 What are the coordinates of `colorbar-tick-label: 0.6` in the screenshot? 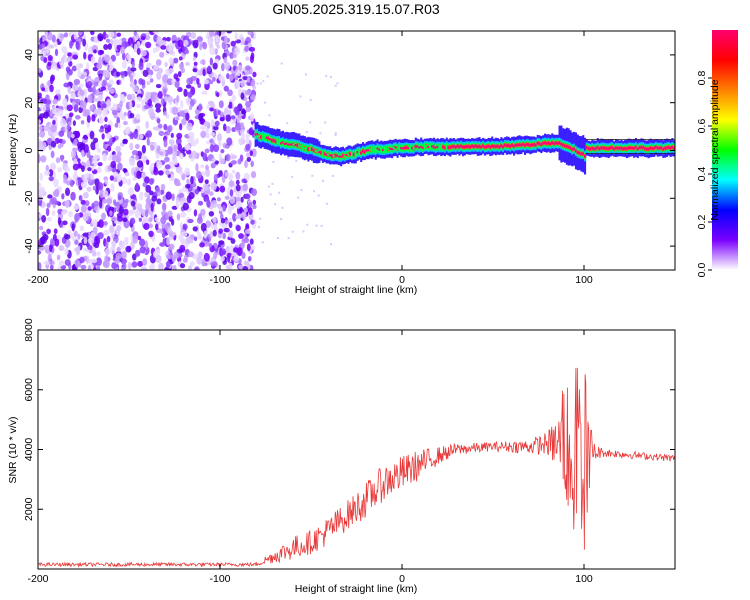 It's located at (702, 126).